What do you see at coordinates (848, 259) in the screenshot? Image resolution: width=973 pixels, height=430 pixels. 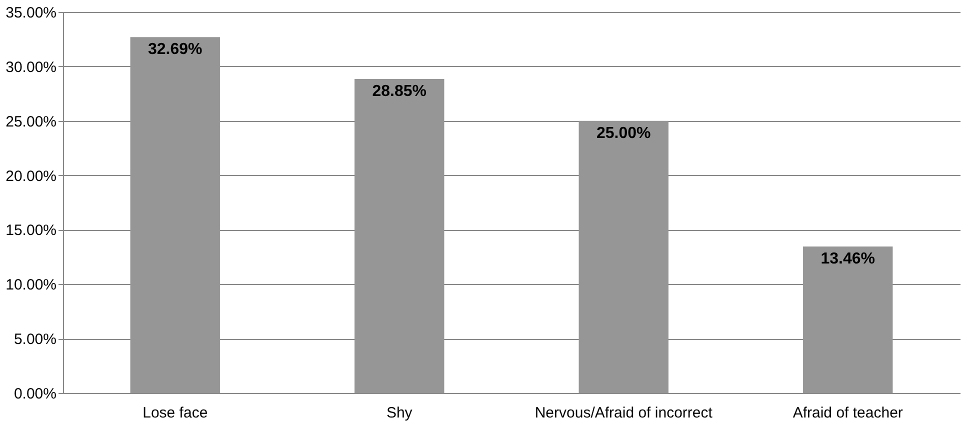 I see `data-label: 13.46%` at bounding box center [848, 259].